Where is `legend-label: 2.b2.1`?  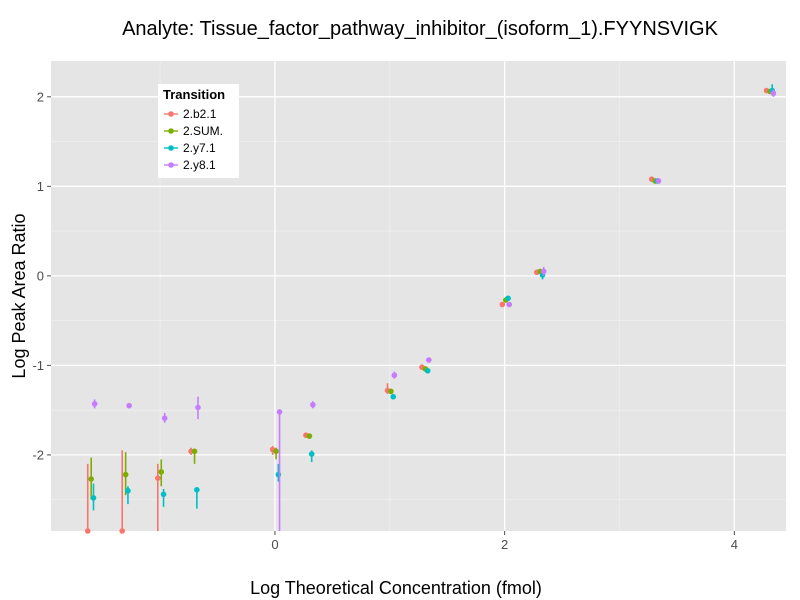 legend-label: 2.b2.1 is located at coordinates (200, 114).